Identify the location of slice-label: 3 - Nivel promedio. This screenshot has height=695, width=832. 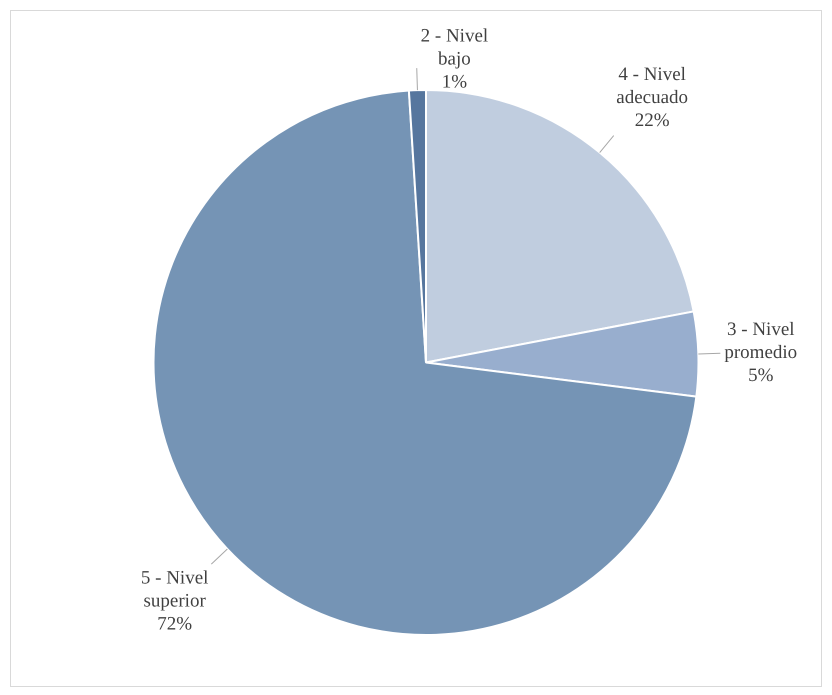
(761, 341).